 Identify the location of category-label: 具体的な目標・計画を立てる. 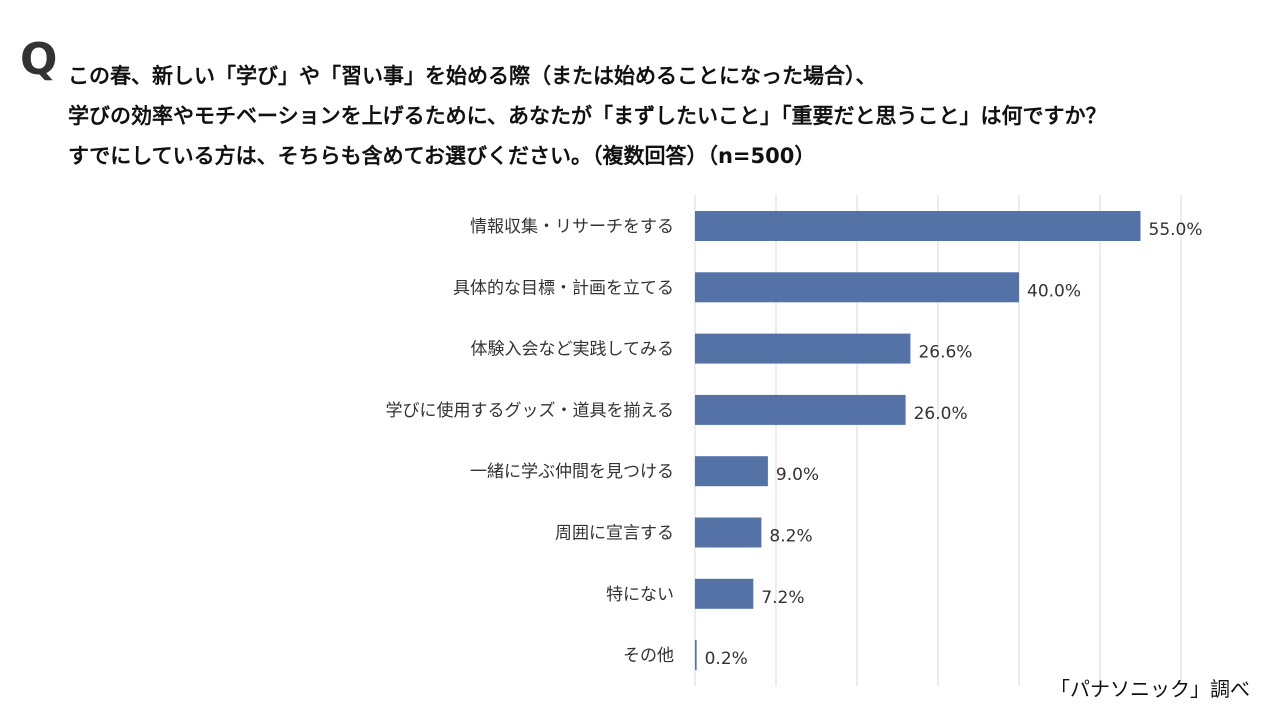
(563, 288).